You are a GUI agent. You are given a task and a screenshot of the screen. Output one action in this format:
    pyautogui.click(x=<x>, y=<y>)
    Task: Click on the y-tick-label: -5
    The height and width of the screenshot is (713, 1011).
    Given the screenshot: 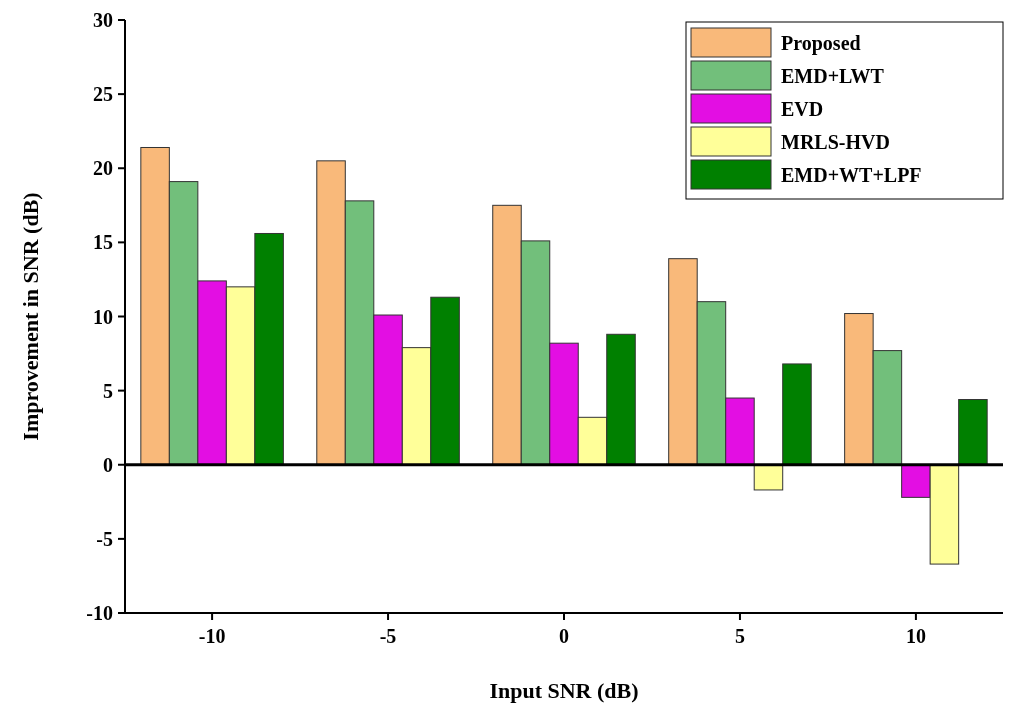 What is the action you would take?
    pyautogui.click(x=104, y=538)
    